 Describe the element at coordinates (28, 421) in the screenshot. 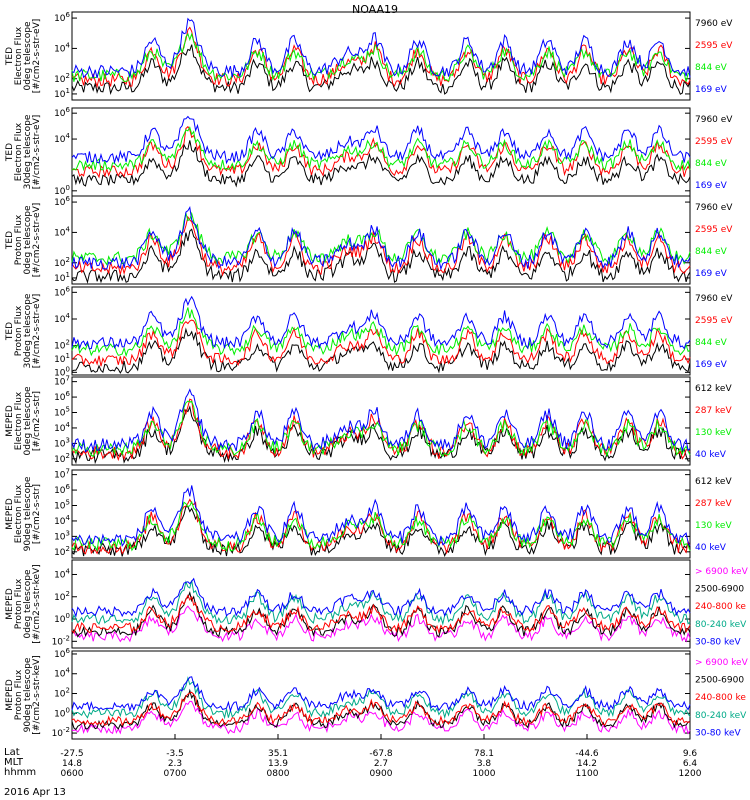

I see `y-axis-label: 0deg telescope` at that location.